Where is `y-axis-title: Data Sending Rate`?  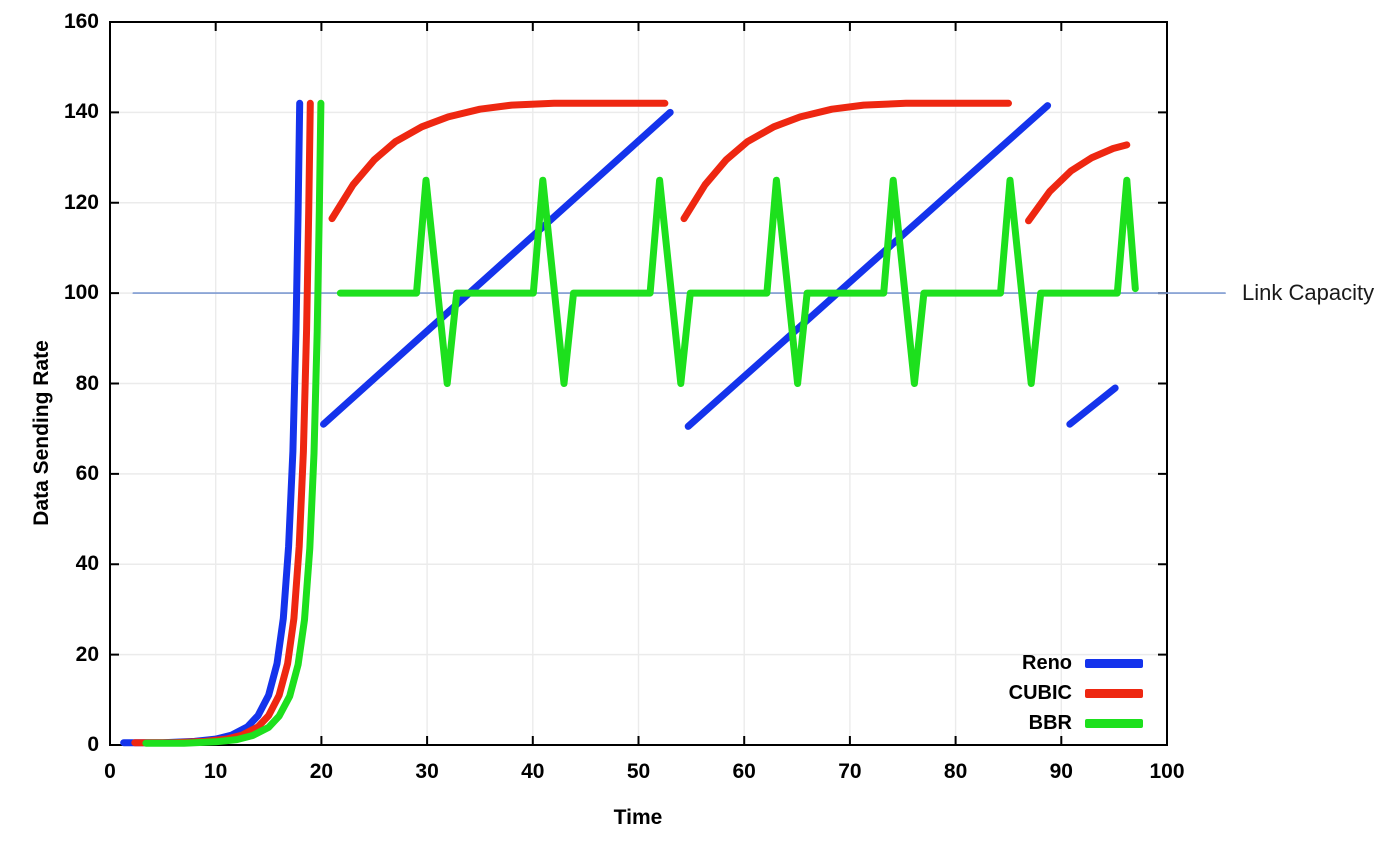
y-axis-title: Data Sending Rate is located at coordinates (41, 433).